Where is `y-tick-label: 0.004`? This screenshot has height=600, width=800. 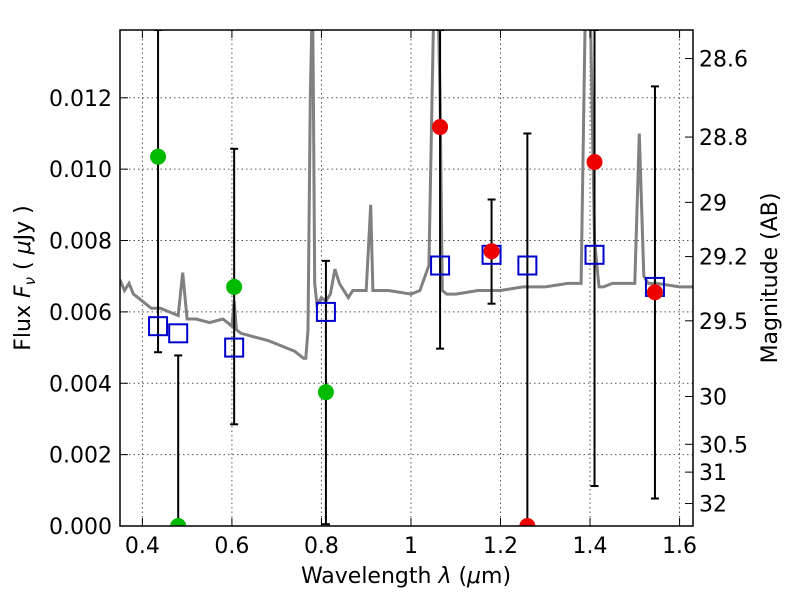 y-tick-label: 0.004 is located at coordinates (80, 384).